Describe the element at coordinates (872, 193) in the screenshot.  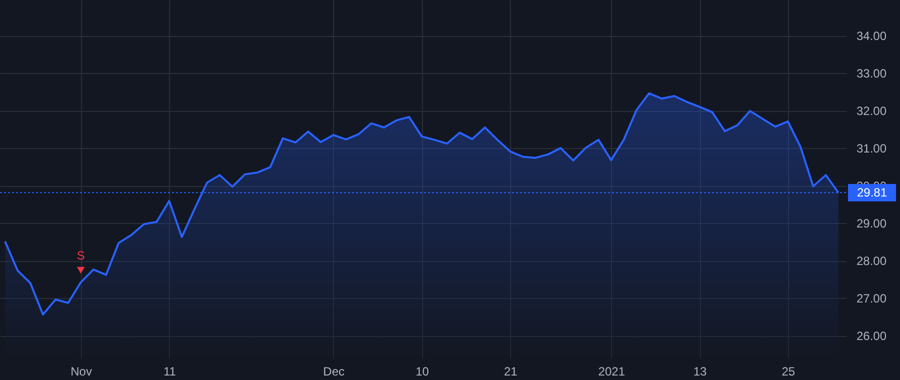
I see `ref-line-label: 29.81` at that location.